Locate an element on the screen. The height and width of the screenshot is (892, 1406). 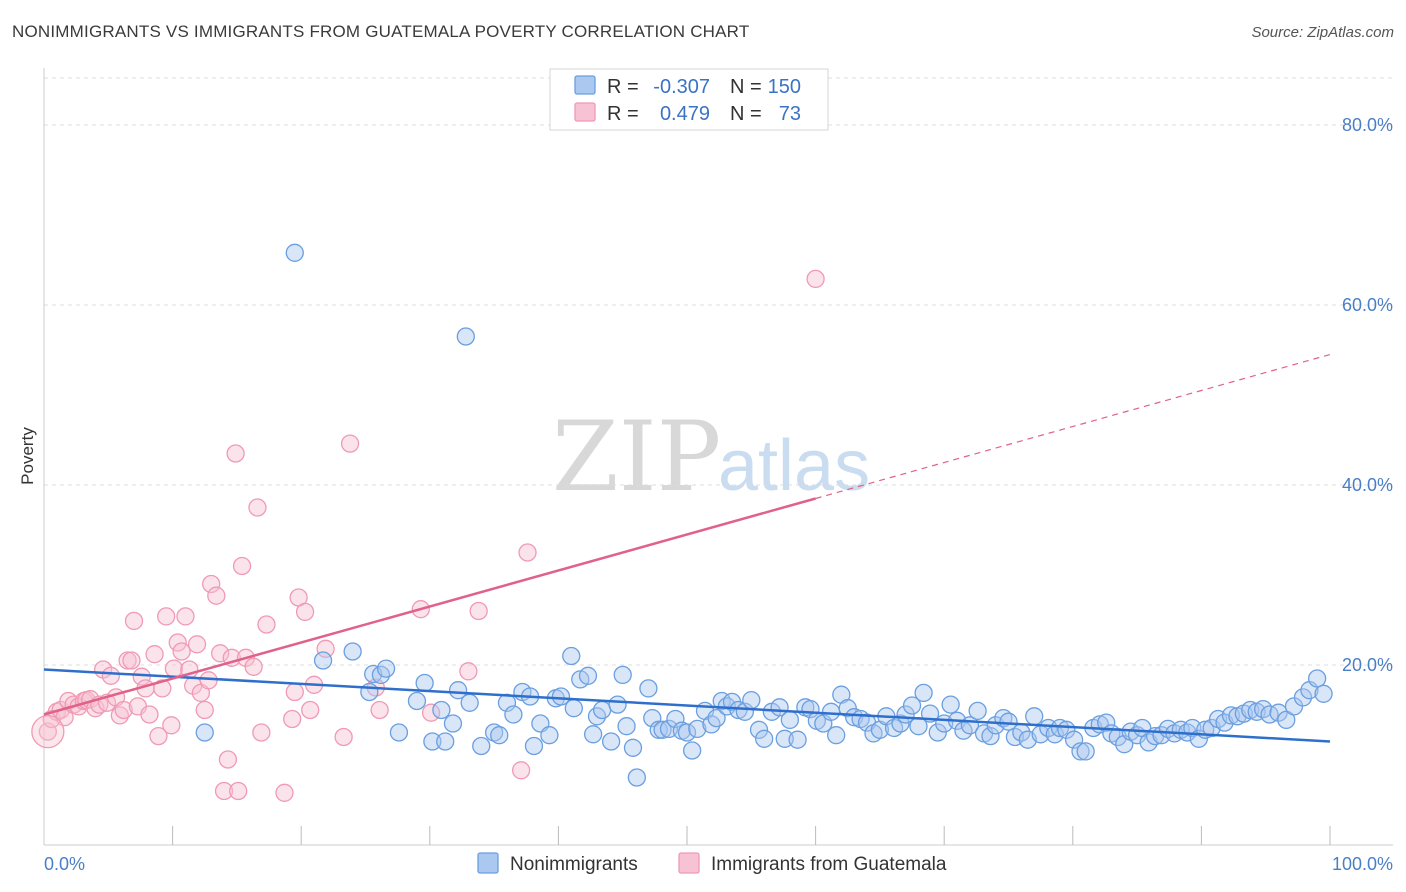
legend-n-value: 73 is located at coordinates (790, 114).